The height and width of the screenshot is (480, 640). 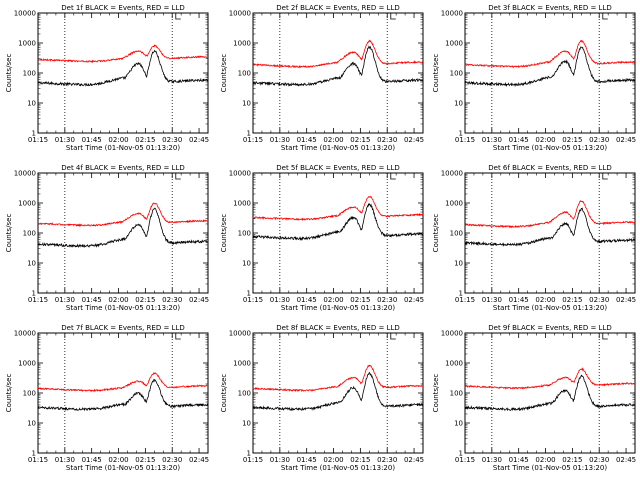 What do you see at coordinates (549, 328) in the screenshot?
I see `panel-title: Det 9f BLACK = Events, RED = LLD` at bounding box center [549, 328].